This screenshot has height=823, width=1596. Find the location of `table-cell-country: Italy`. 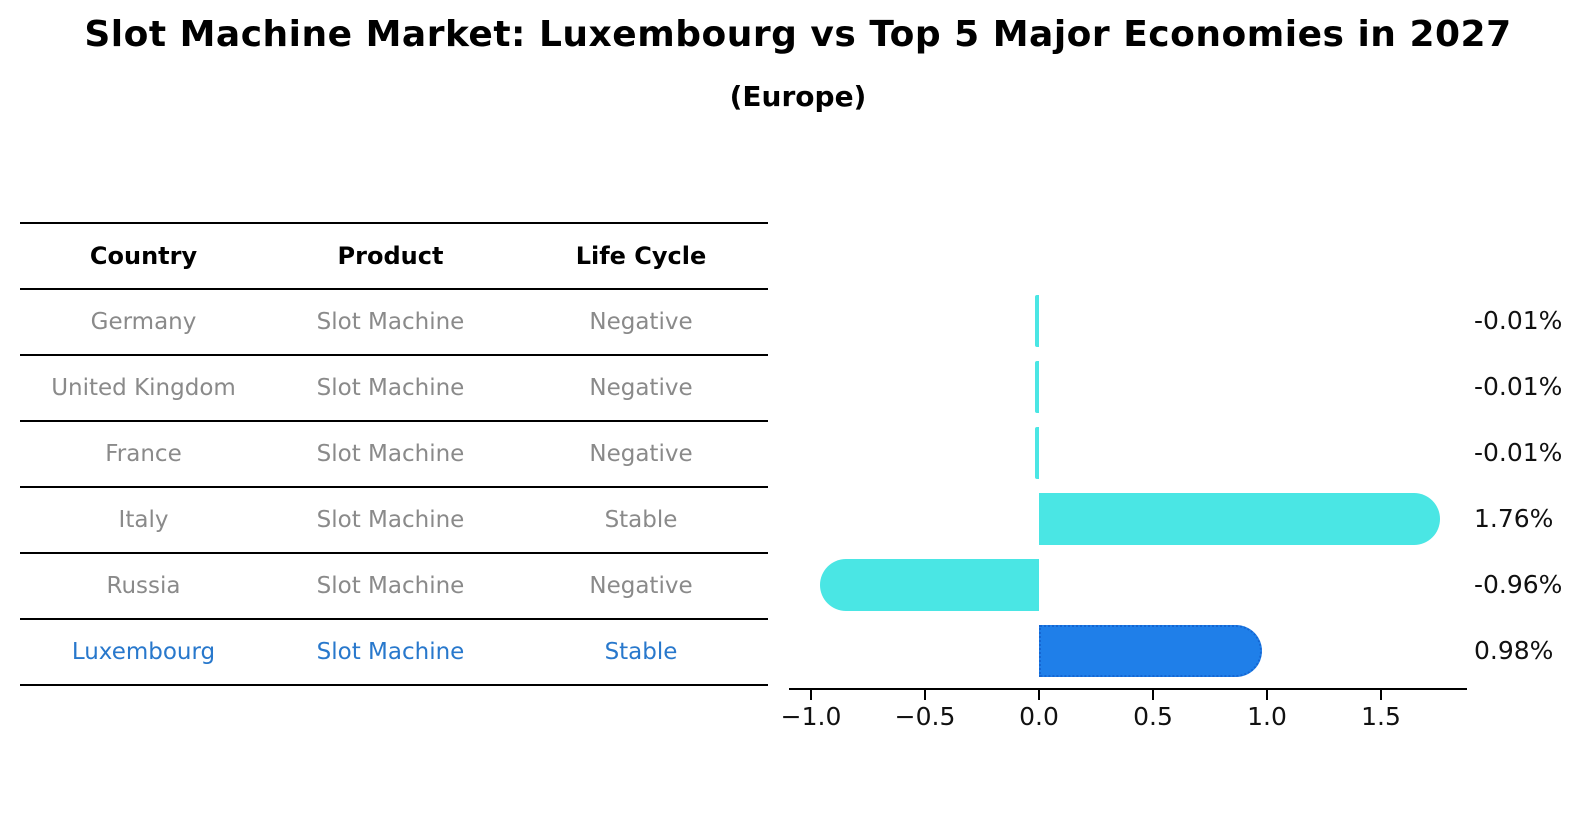

table-cell-country: Italy is located at coordinates (143, 520).